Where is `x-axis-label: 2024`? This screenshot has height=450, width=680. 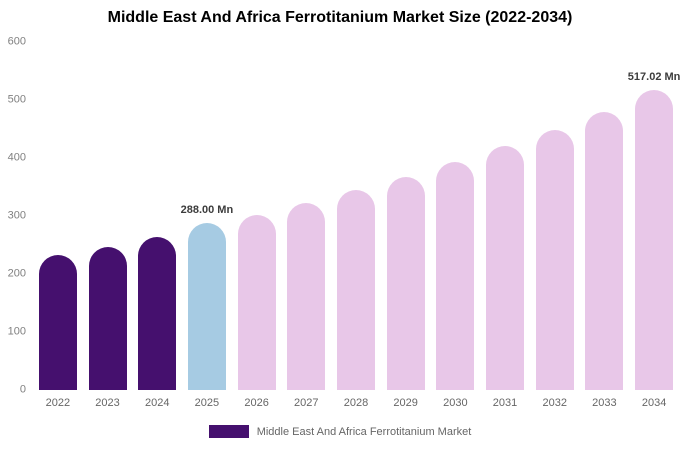
x-axis-label: 2024 is located at coordinates (157, 403).